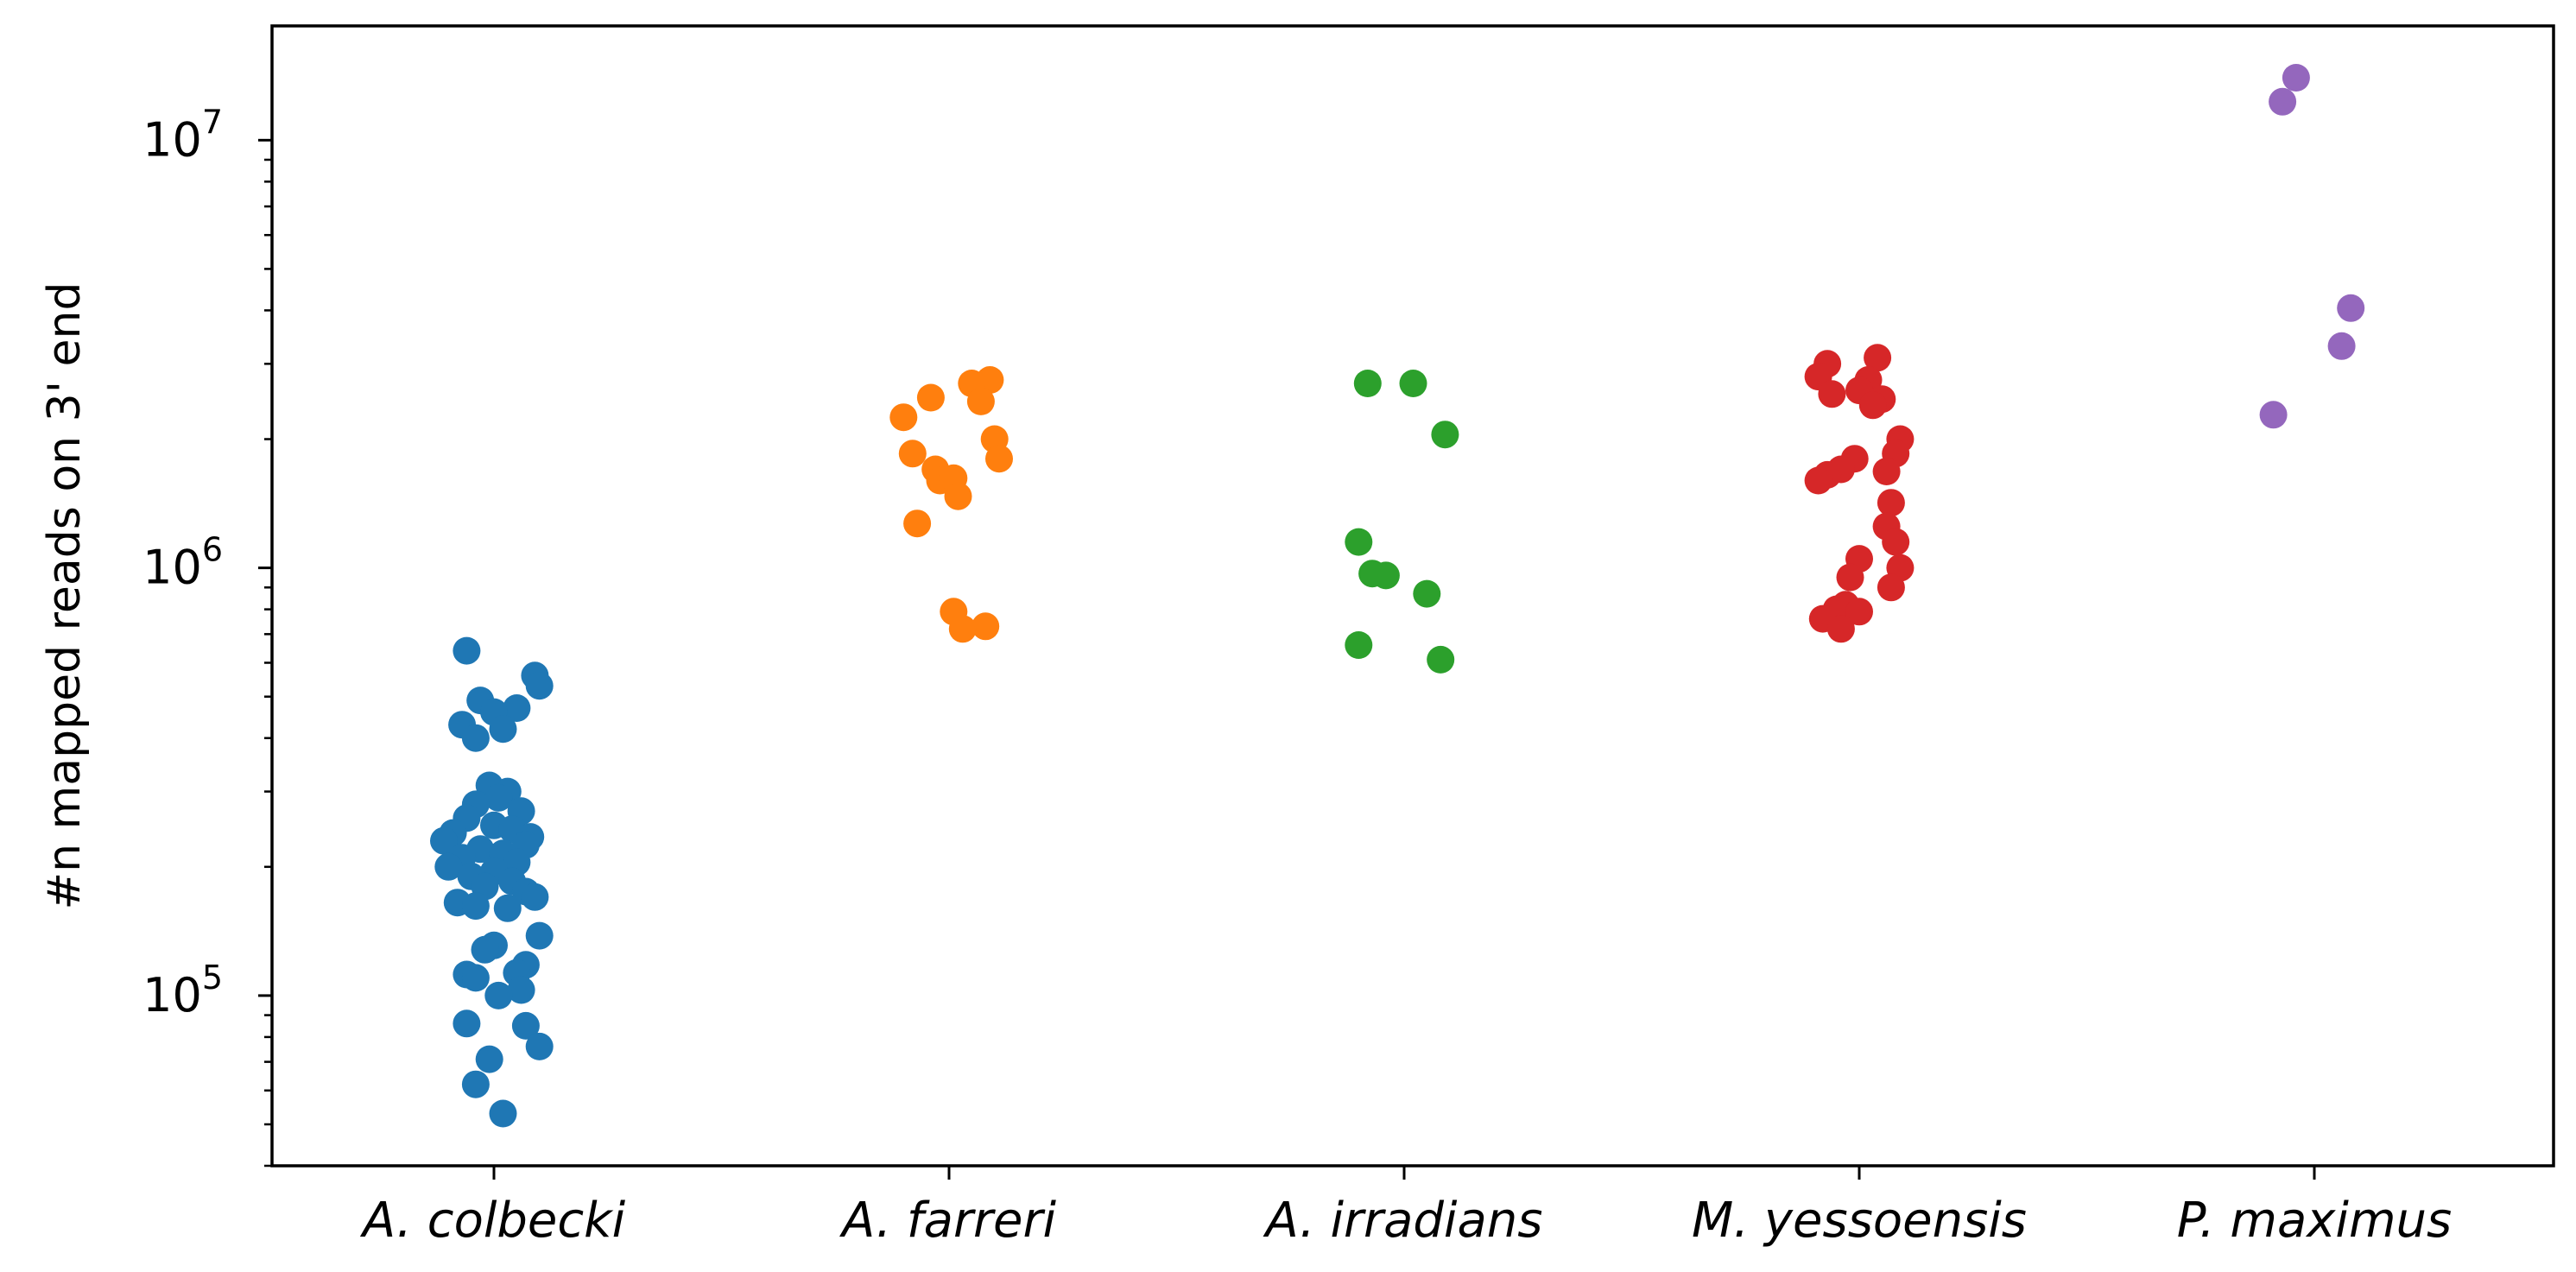  Describe the element at coordinates (493, 1221) in the screenshot. I see `x-category-label: A. colbecki` at that location.